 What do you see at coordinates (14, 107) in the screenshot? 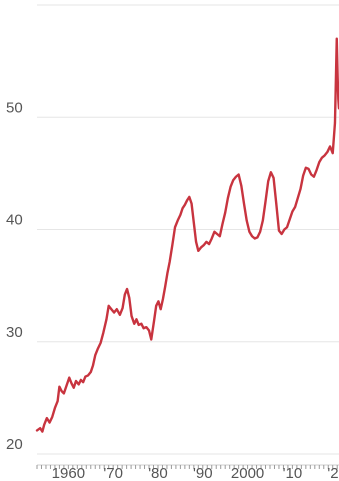
I see `y-tick-label-50: 50` at bounding box center [14, 107].